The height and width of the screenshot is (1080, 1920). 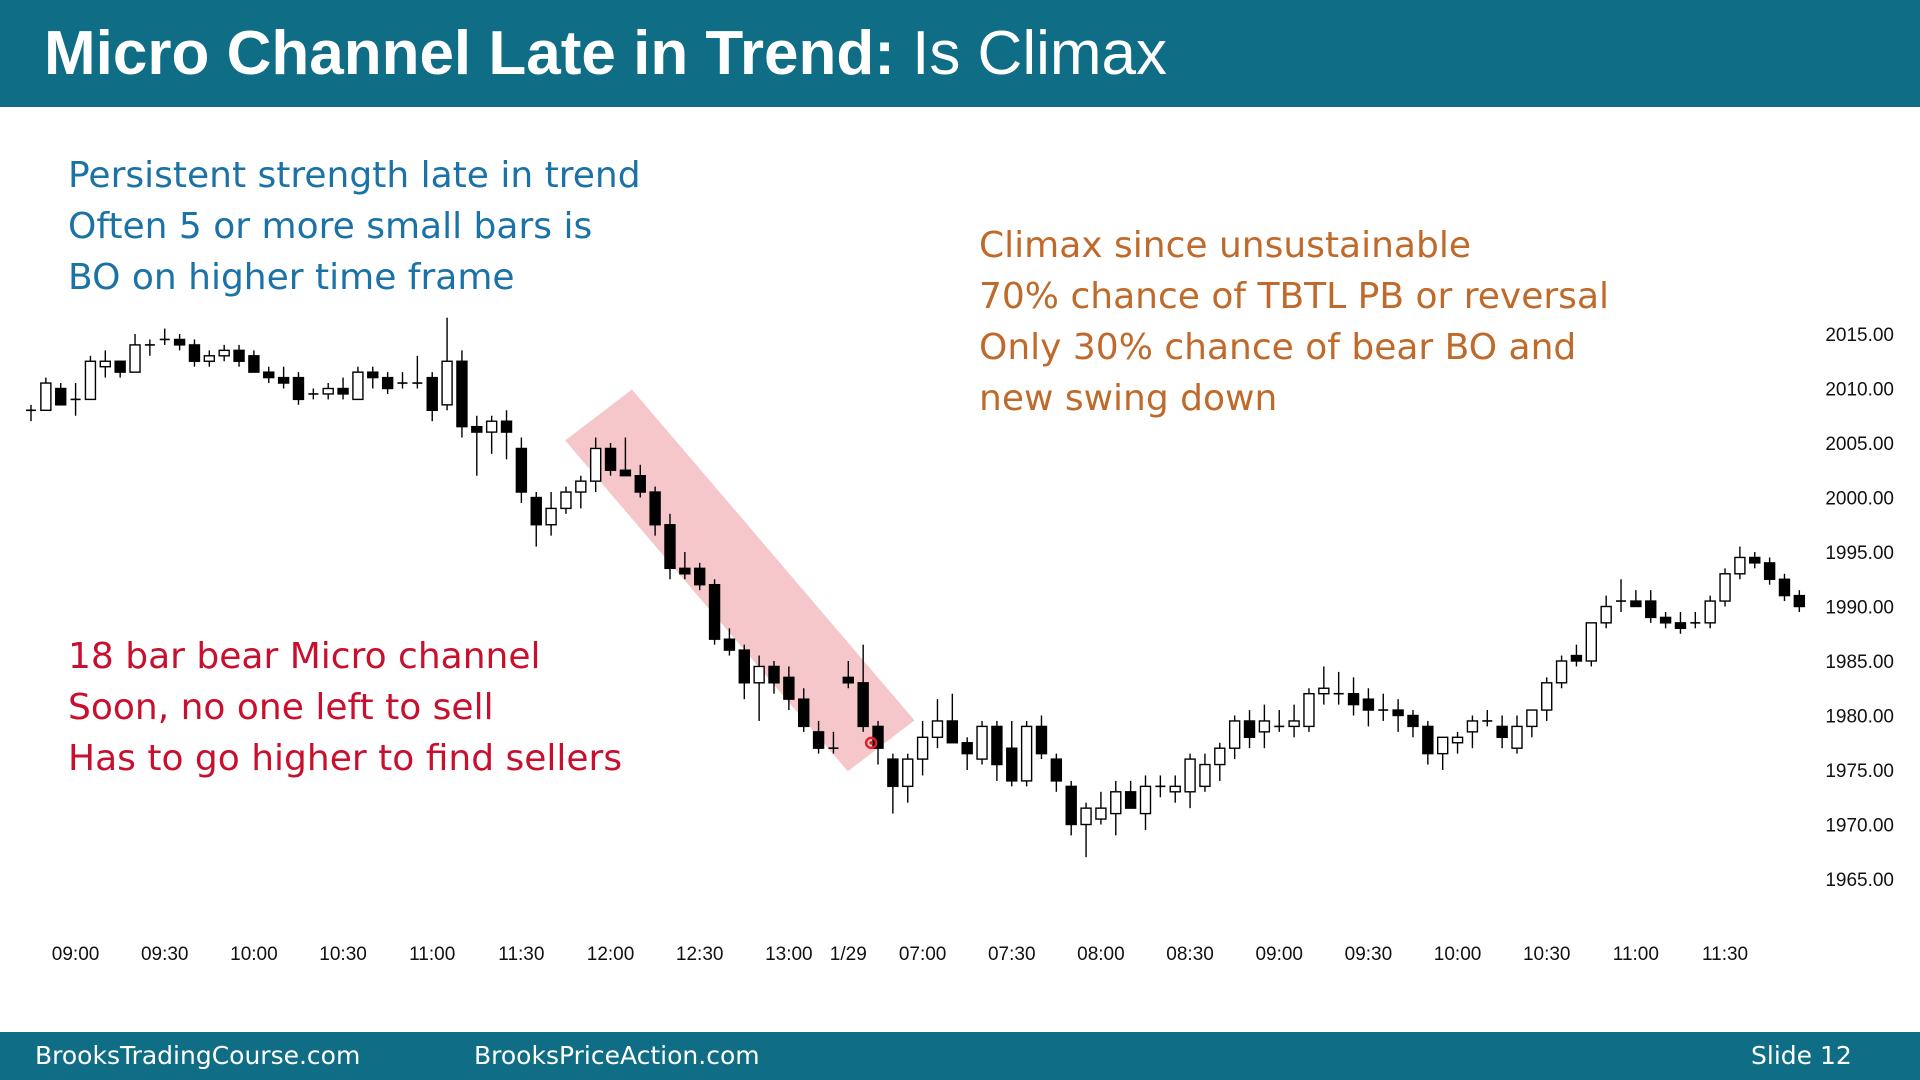 I want to click on note-red-line-2: Soon, no one left to sell, so click(x=281, y=707).